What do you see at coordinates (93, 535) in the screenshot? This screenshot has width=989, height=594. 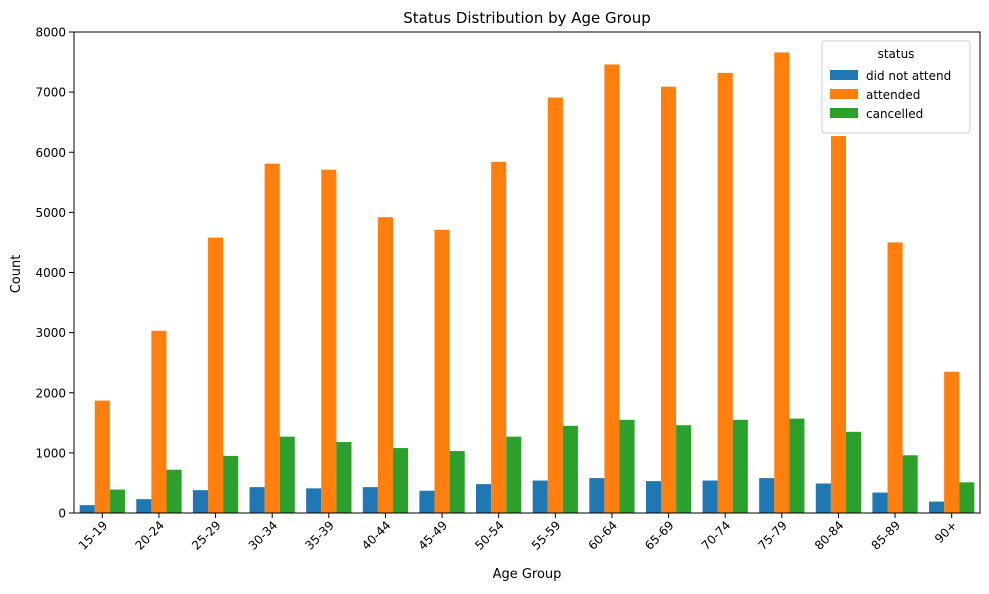 I see `x-tick-label: 15-19` at bounding box center [93, 535].